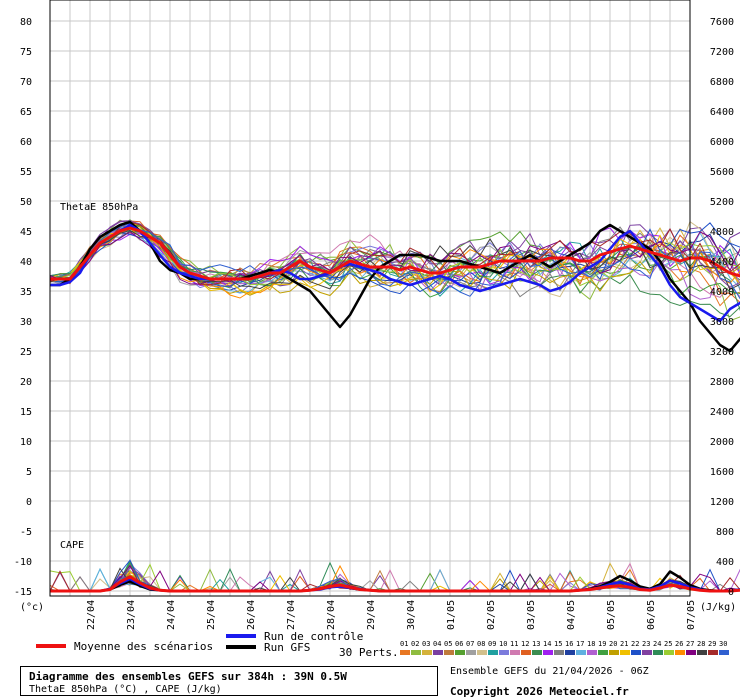  Describe the element at coordinates (668, 644) in the screenshot. I see `pert-legend-number: 25` at that location.